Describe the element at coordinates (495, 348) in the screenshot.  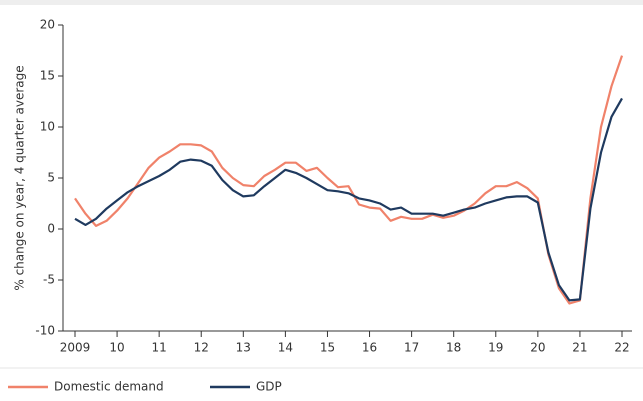
I see `x-tick-label: 19` at that location.